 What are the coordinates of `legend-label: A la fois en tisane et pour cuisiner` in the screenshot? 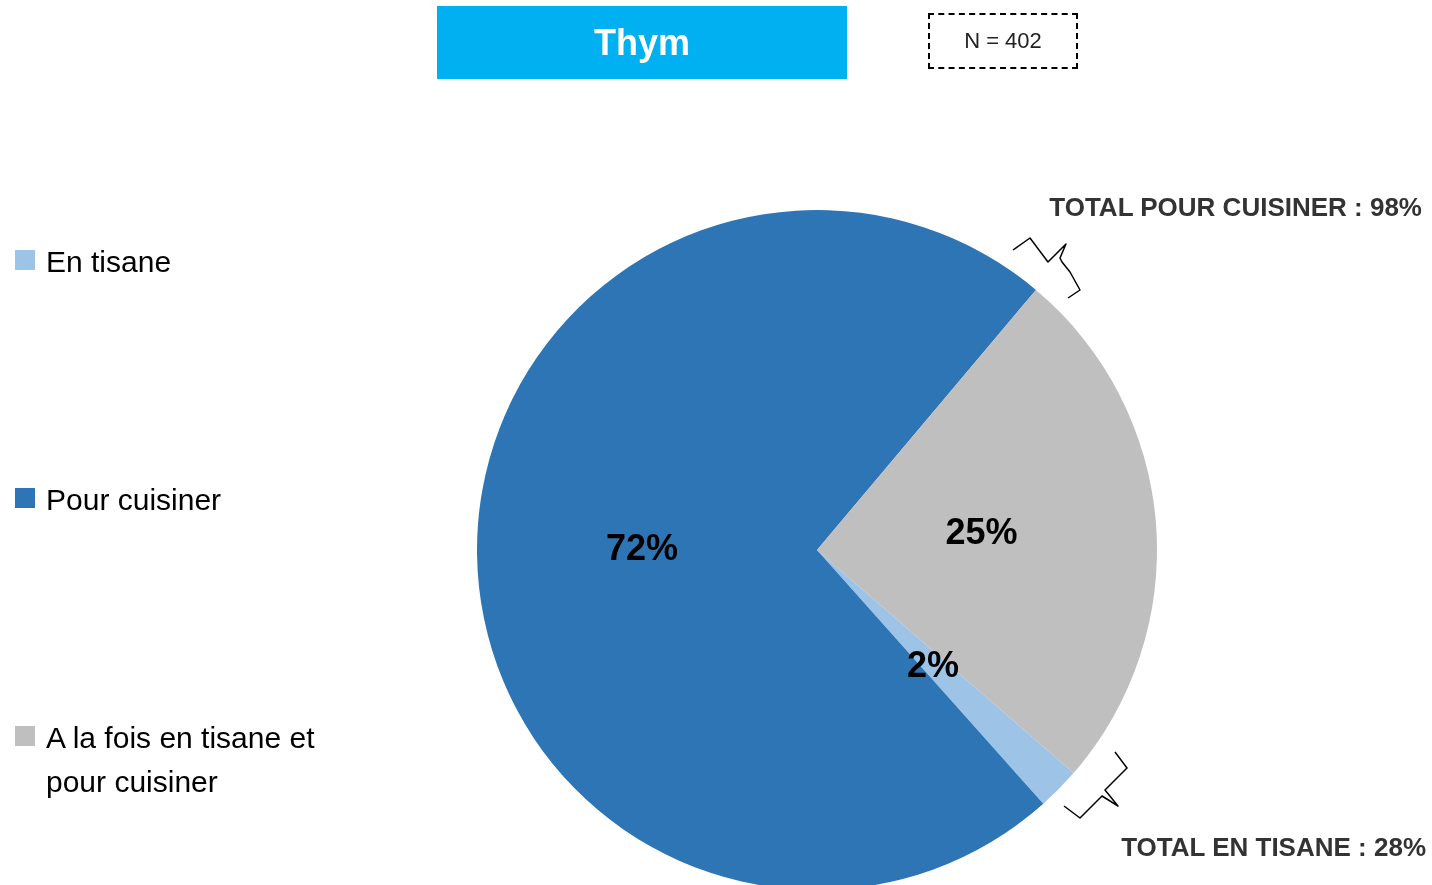 It's located at (181, 760).